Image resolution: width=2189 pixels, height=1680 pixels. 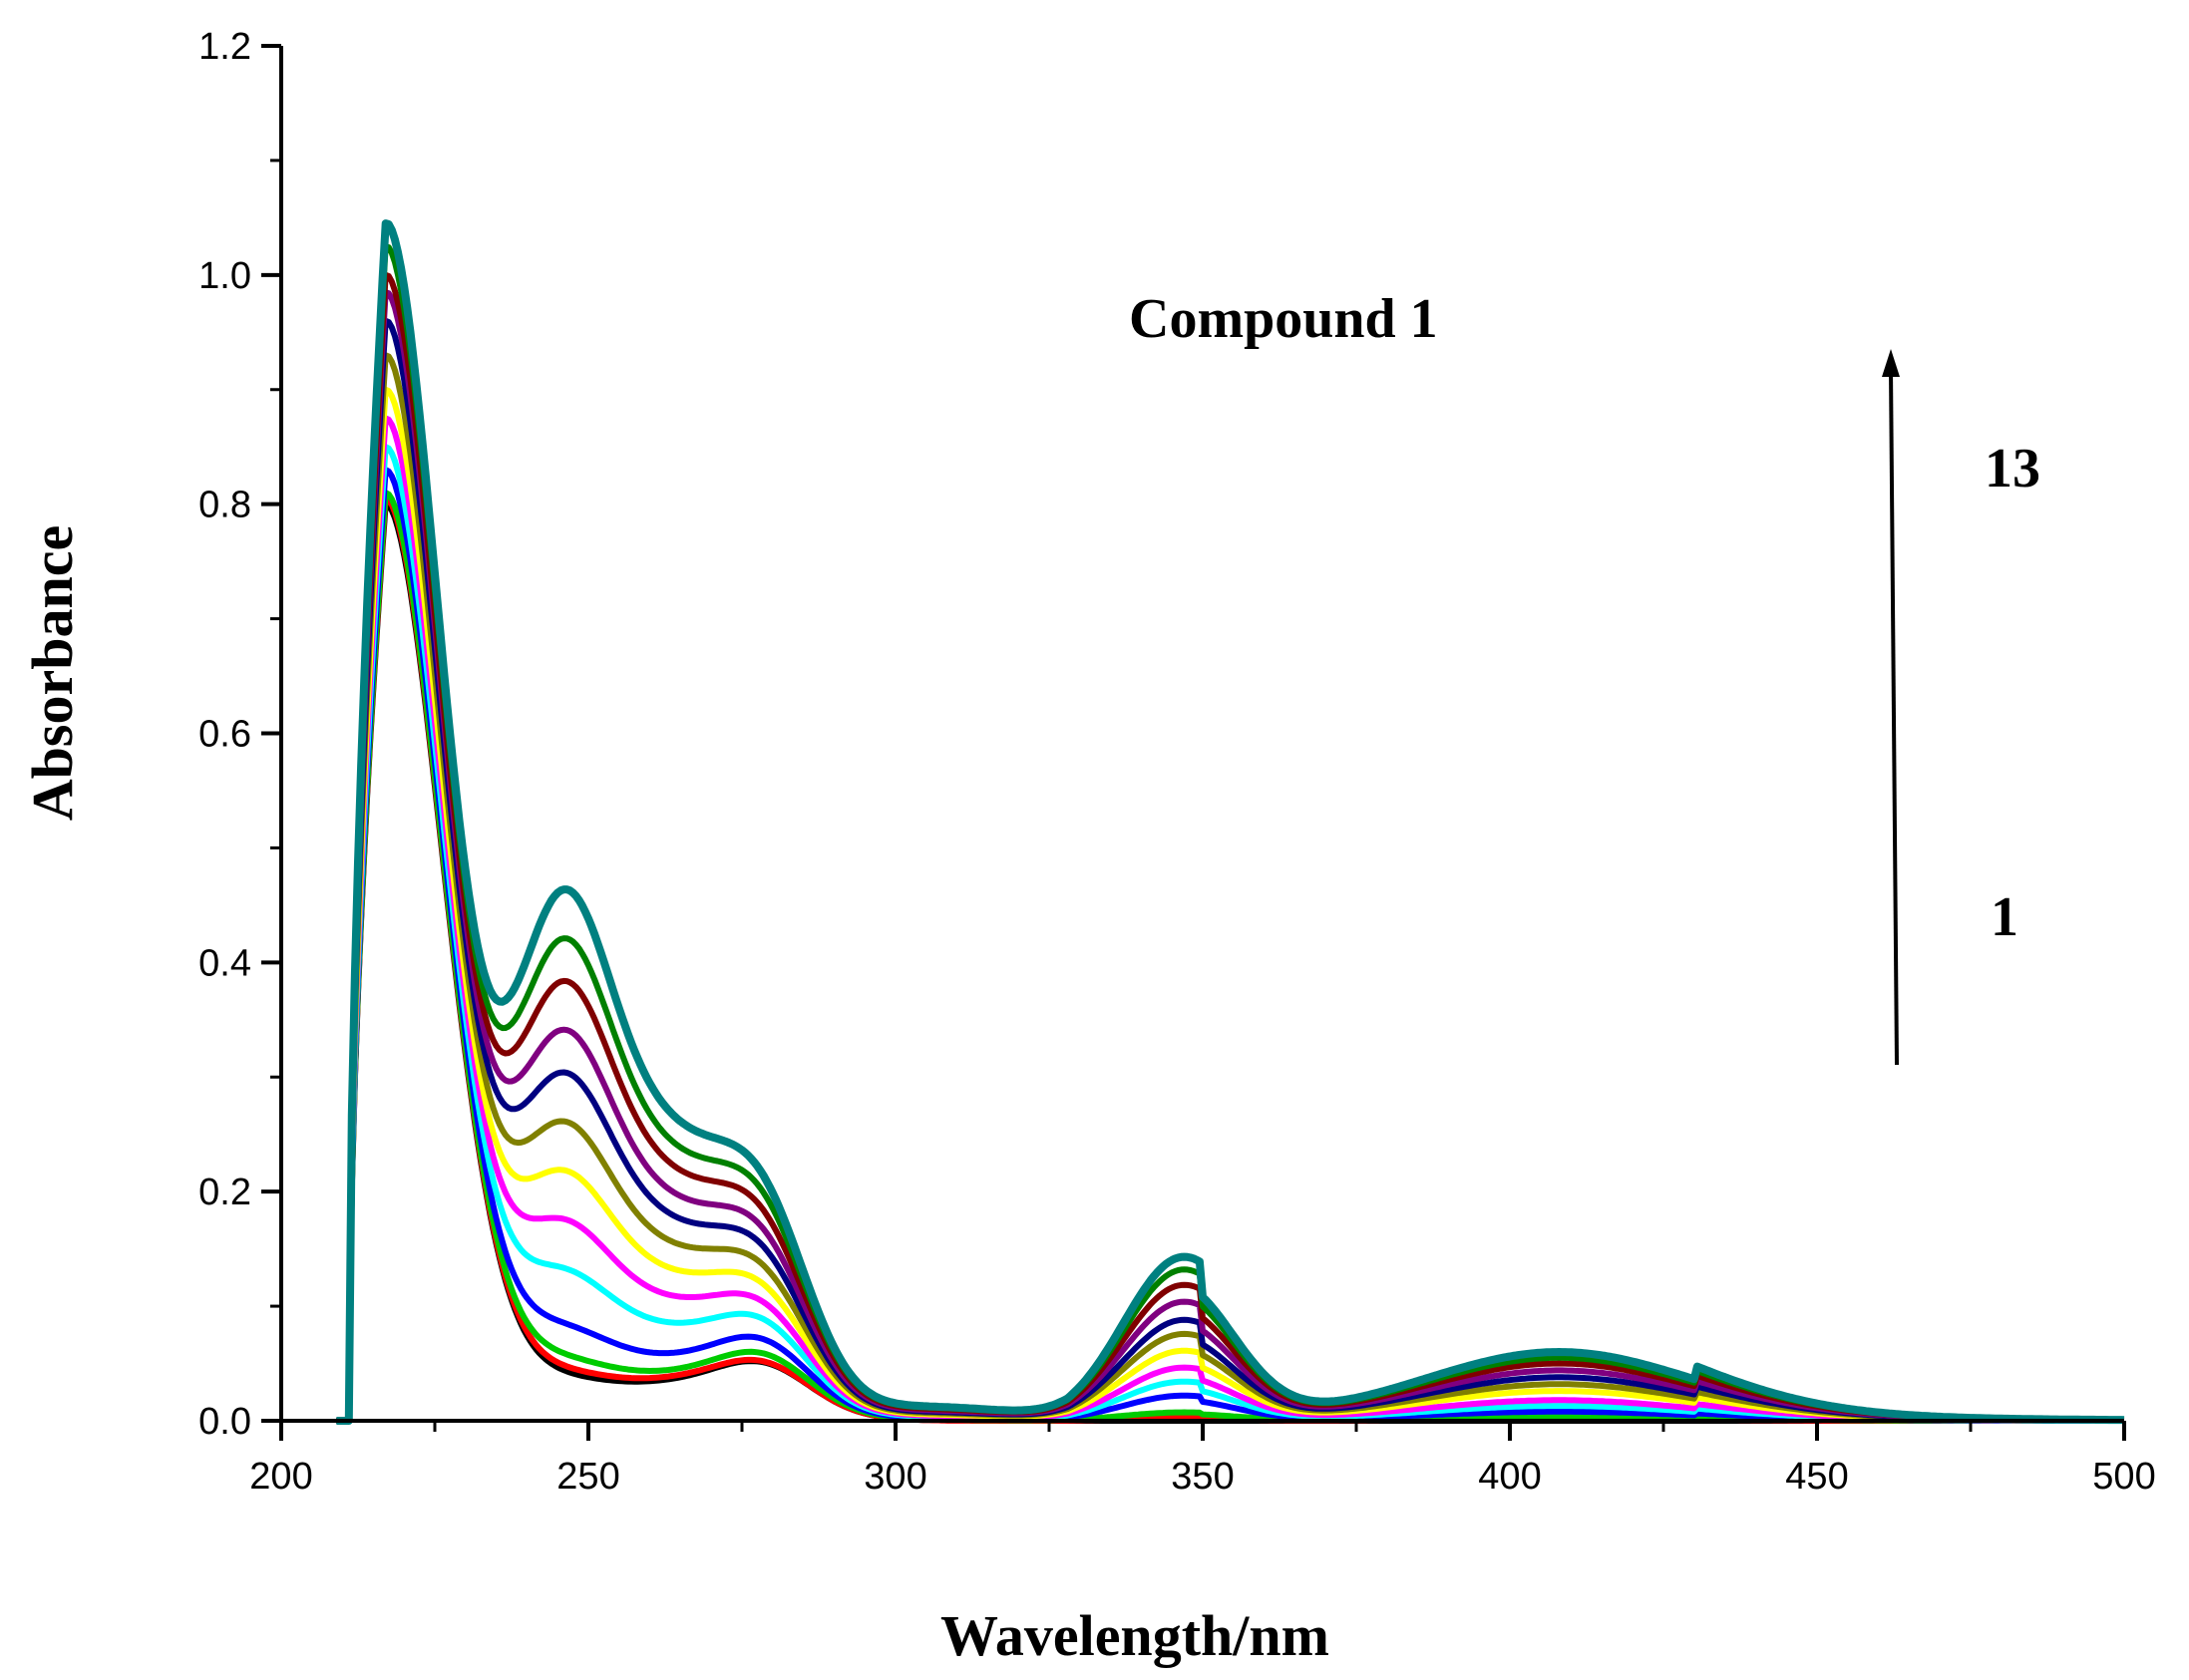 I want to click on y-tick-label: 0.8, so click(x=225, y=505).